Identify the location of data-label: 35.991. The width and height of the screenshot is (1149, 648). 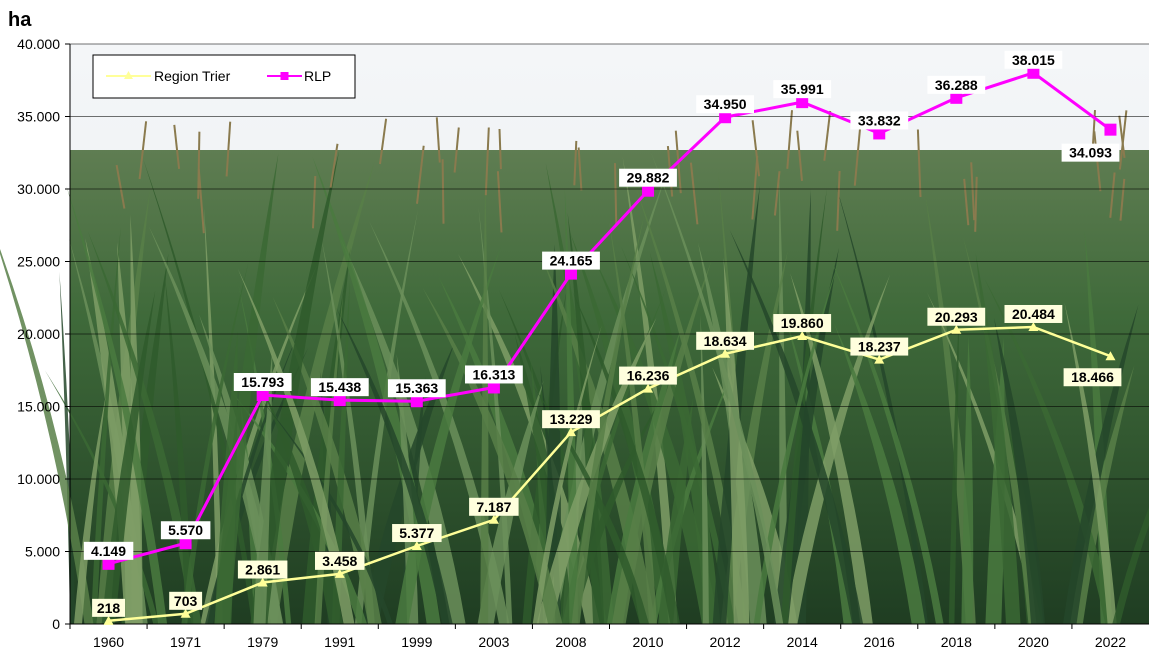
(802, 89).